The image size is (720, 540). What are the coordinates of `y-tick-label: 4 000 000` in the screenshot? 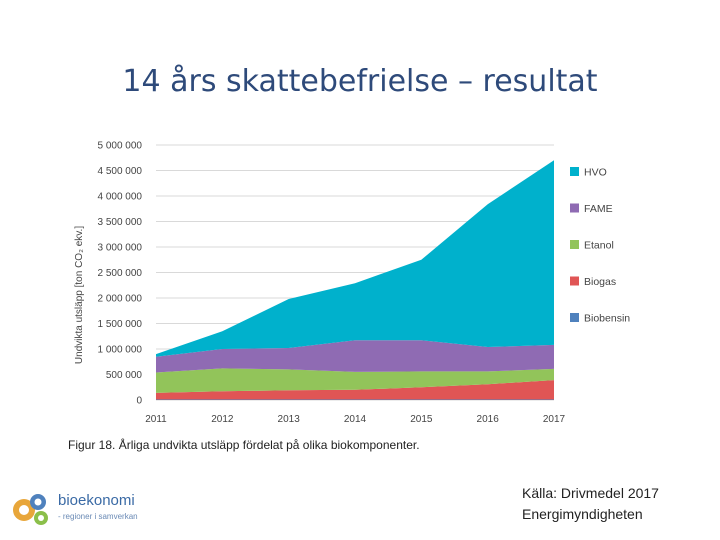 It's located at (120, 197).